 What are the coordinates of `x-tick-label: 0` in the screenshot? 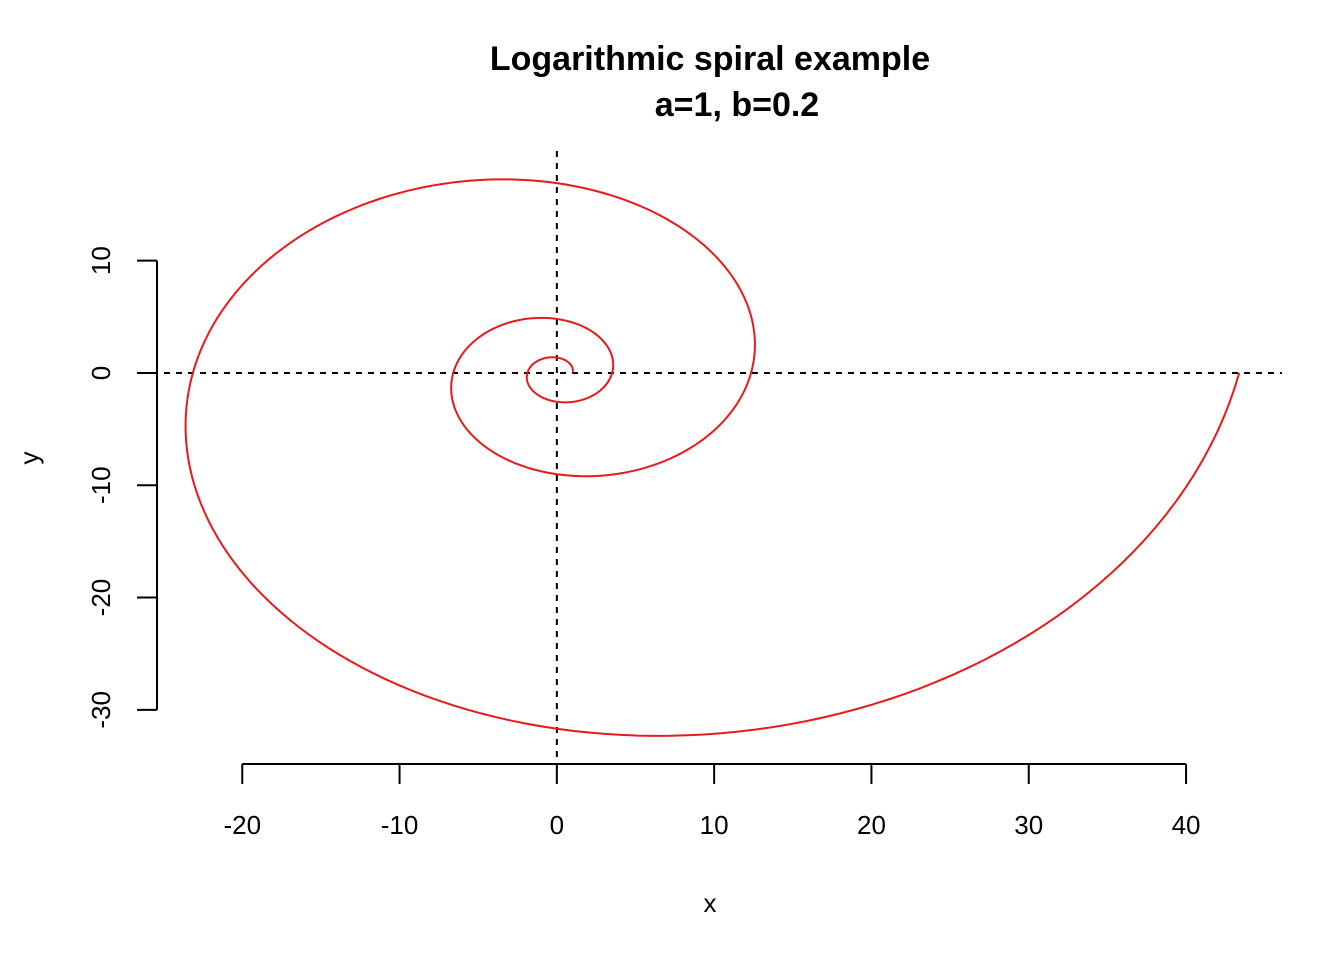 It's located at (557, 825).